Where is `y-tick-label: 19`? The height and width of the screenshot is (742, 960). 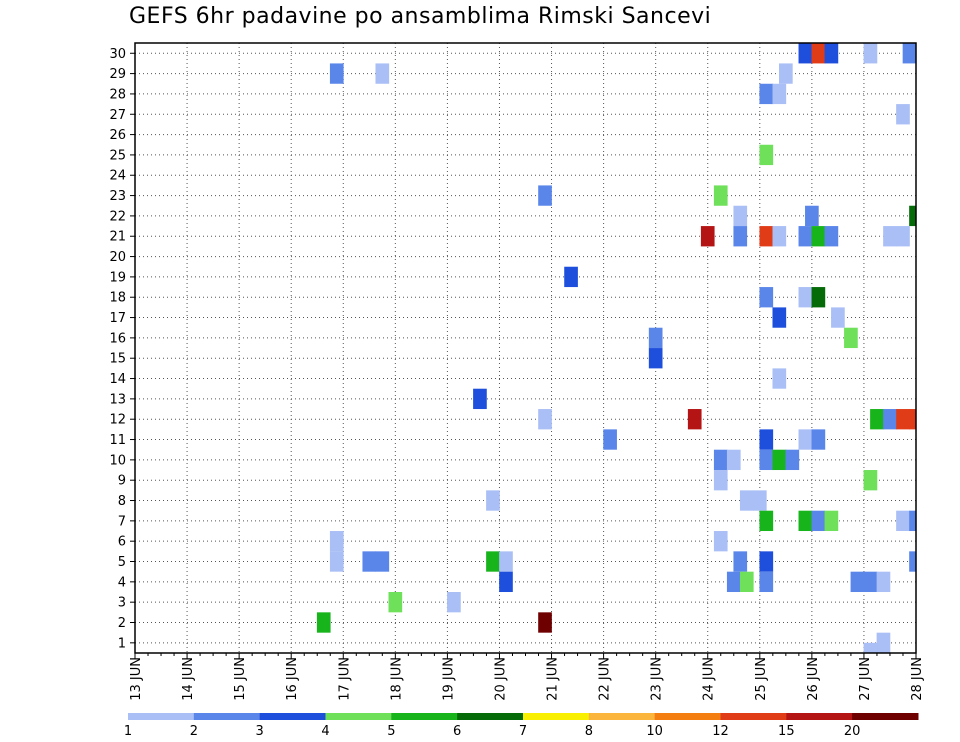 y-tick-label: 19 is located at coordinates (117, 277).